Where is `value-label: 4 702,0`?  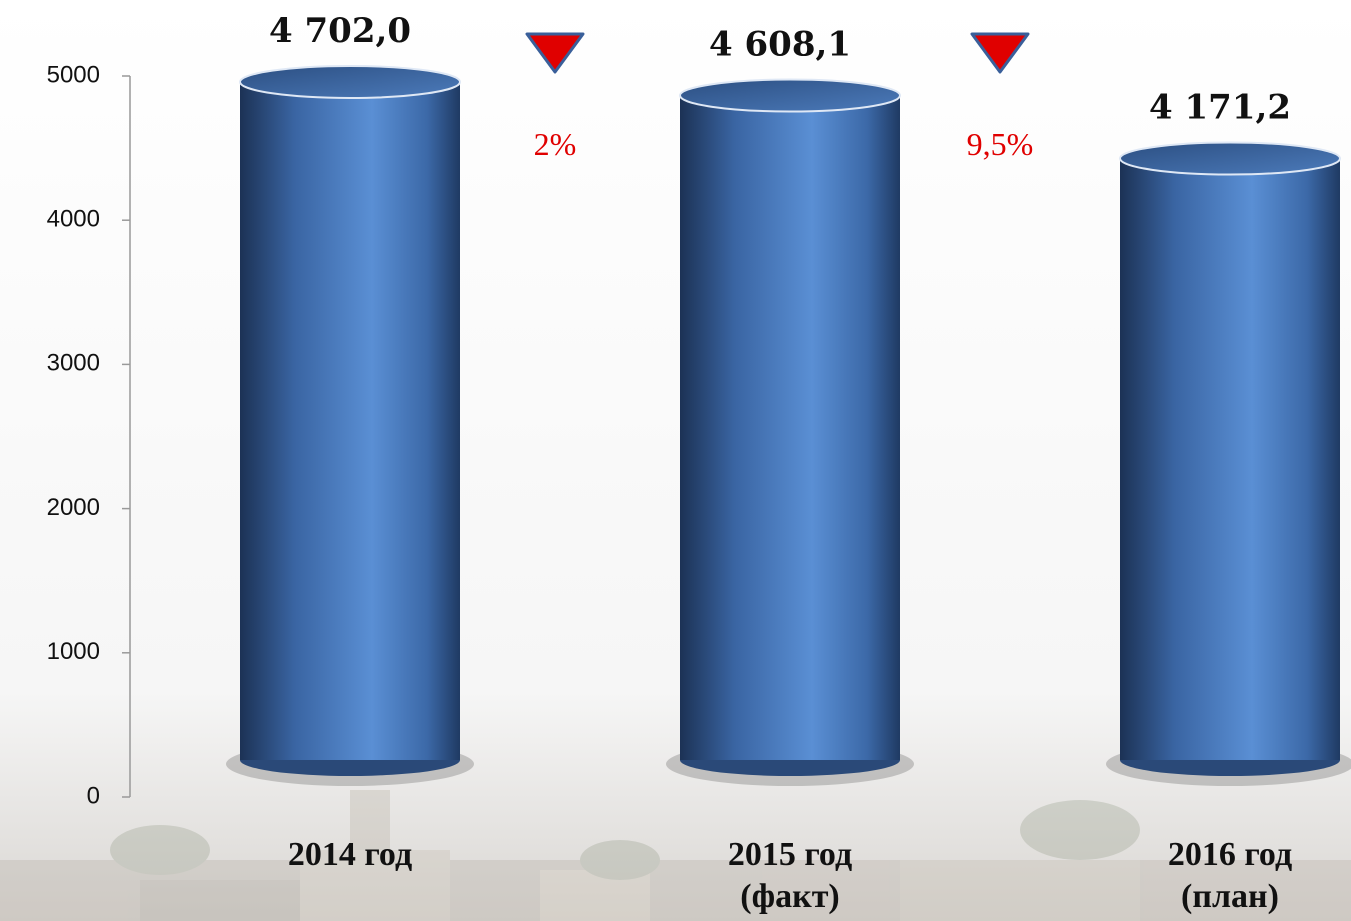
value-label: 4 702,0 is located at coordinates (340, 31).